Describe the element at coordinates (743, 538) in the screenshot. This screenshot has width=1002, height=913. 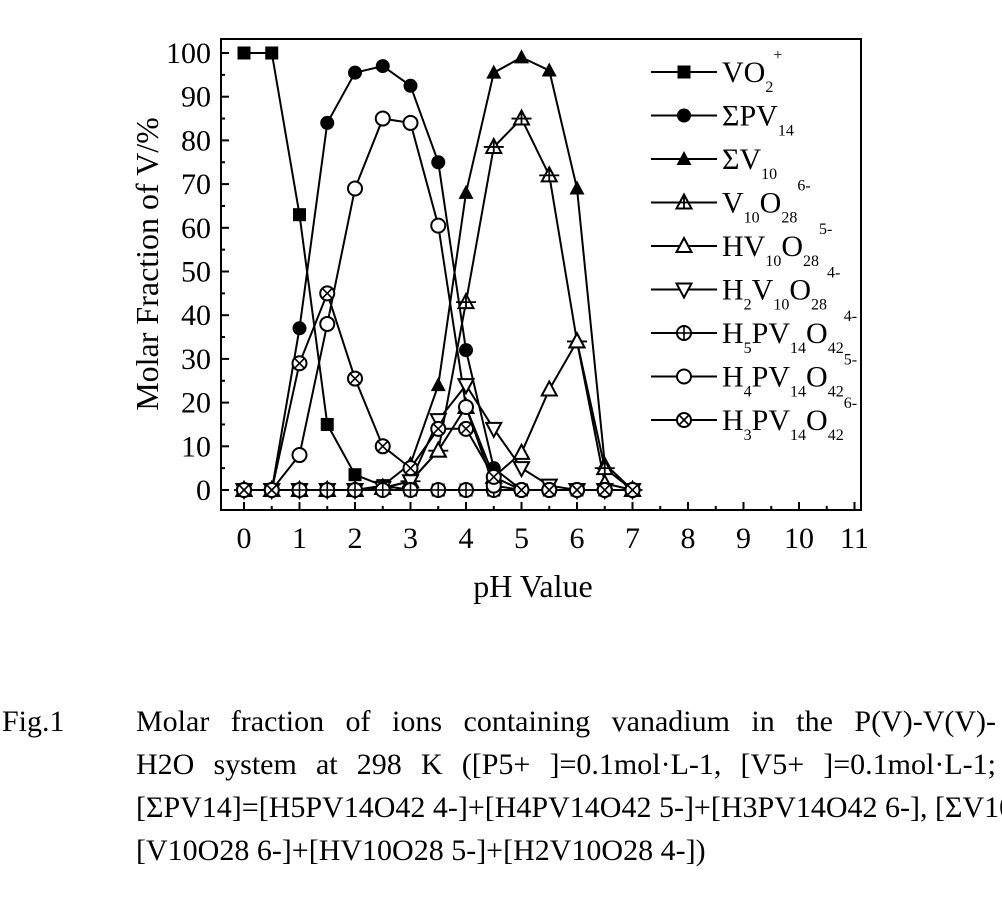
I see `x-tick-label: 9` at that location.